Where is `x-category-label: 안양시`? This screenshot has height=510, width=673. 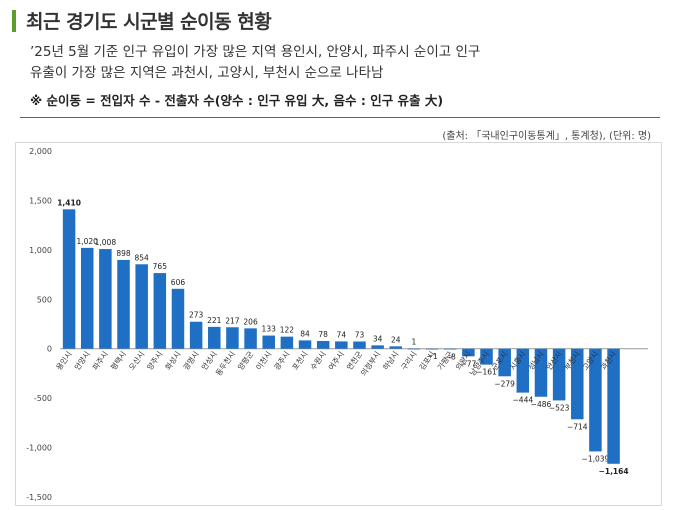
x-category-label: 안양시 is located at coordinates (82, 360).